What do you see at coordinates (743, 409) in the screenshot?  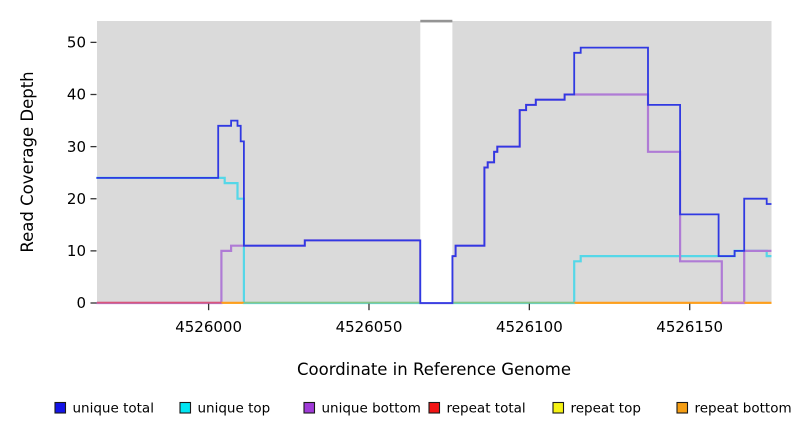 I see `legend-label-repeat-bottom: repeat bottom` at bounding box center [743, 409].